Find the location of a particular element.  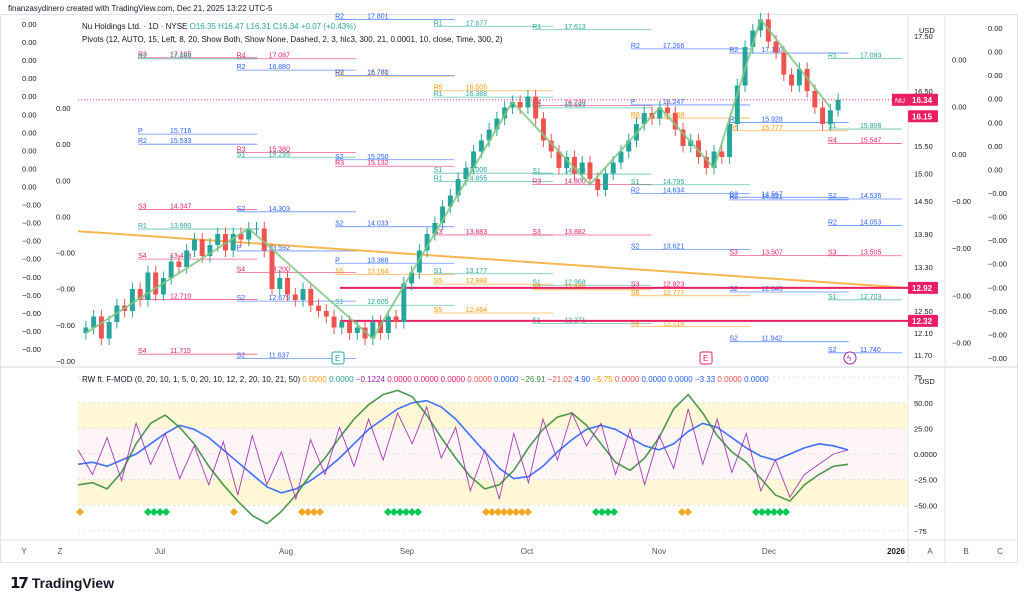

osc-value: 4.90 is located at coordinates (584, 379).